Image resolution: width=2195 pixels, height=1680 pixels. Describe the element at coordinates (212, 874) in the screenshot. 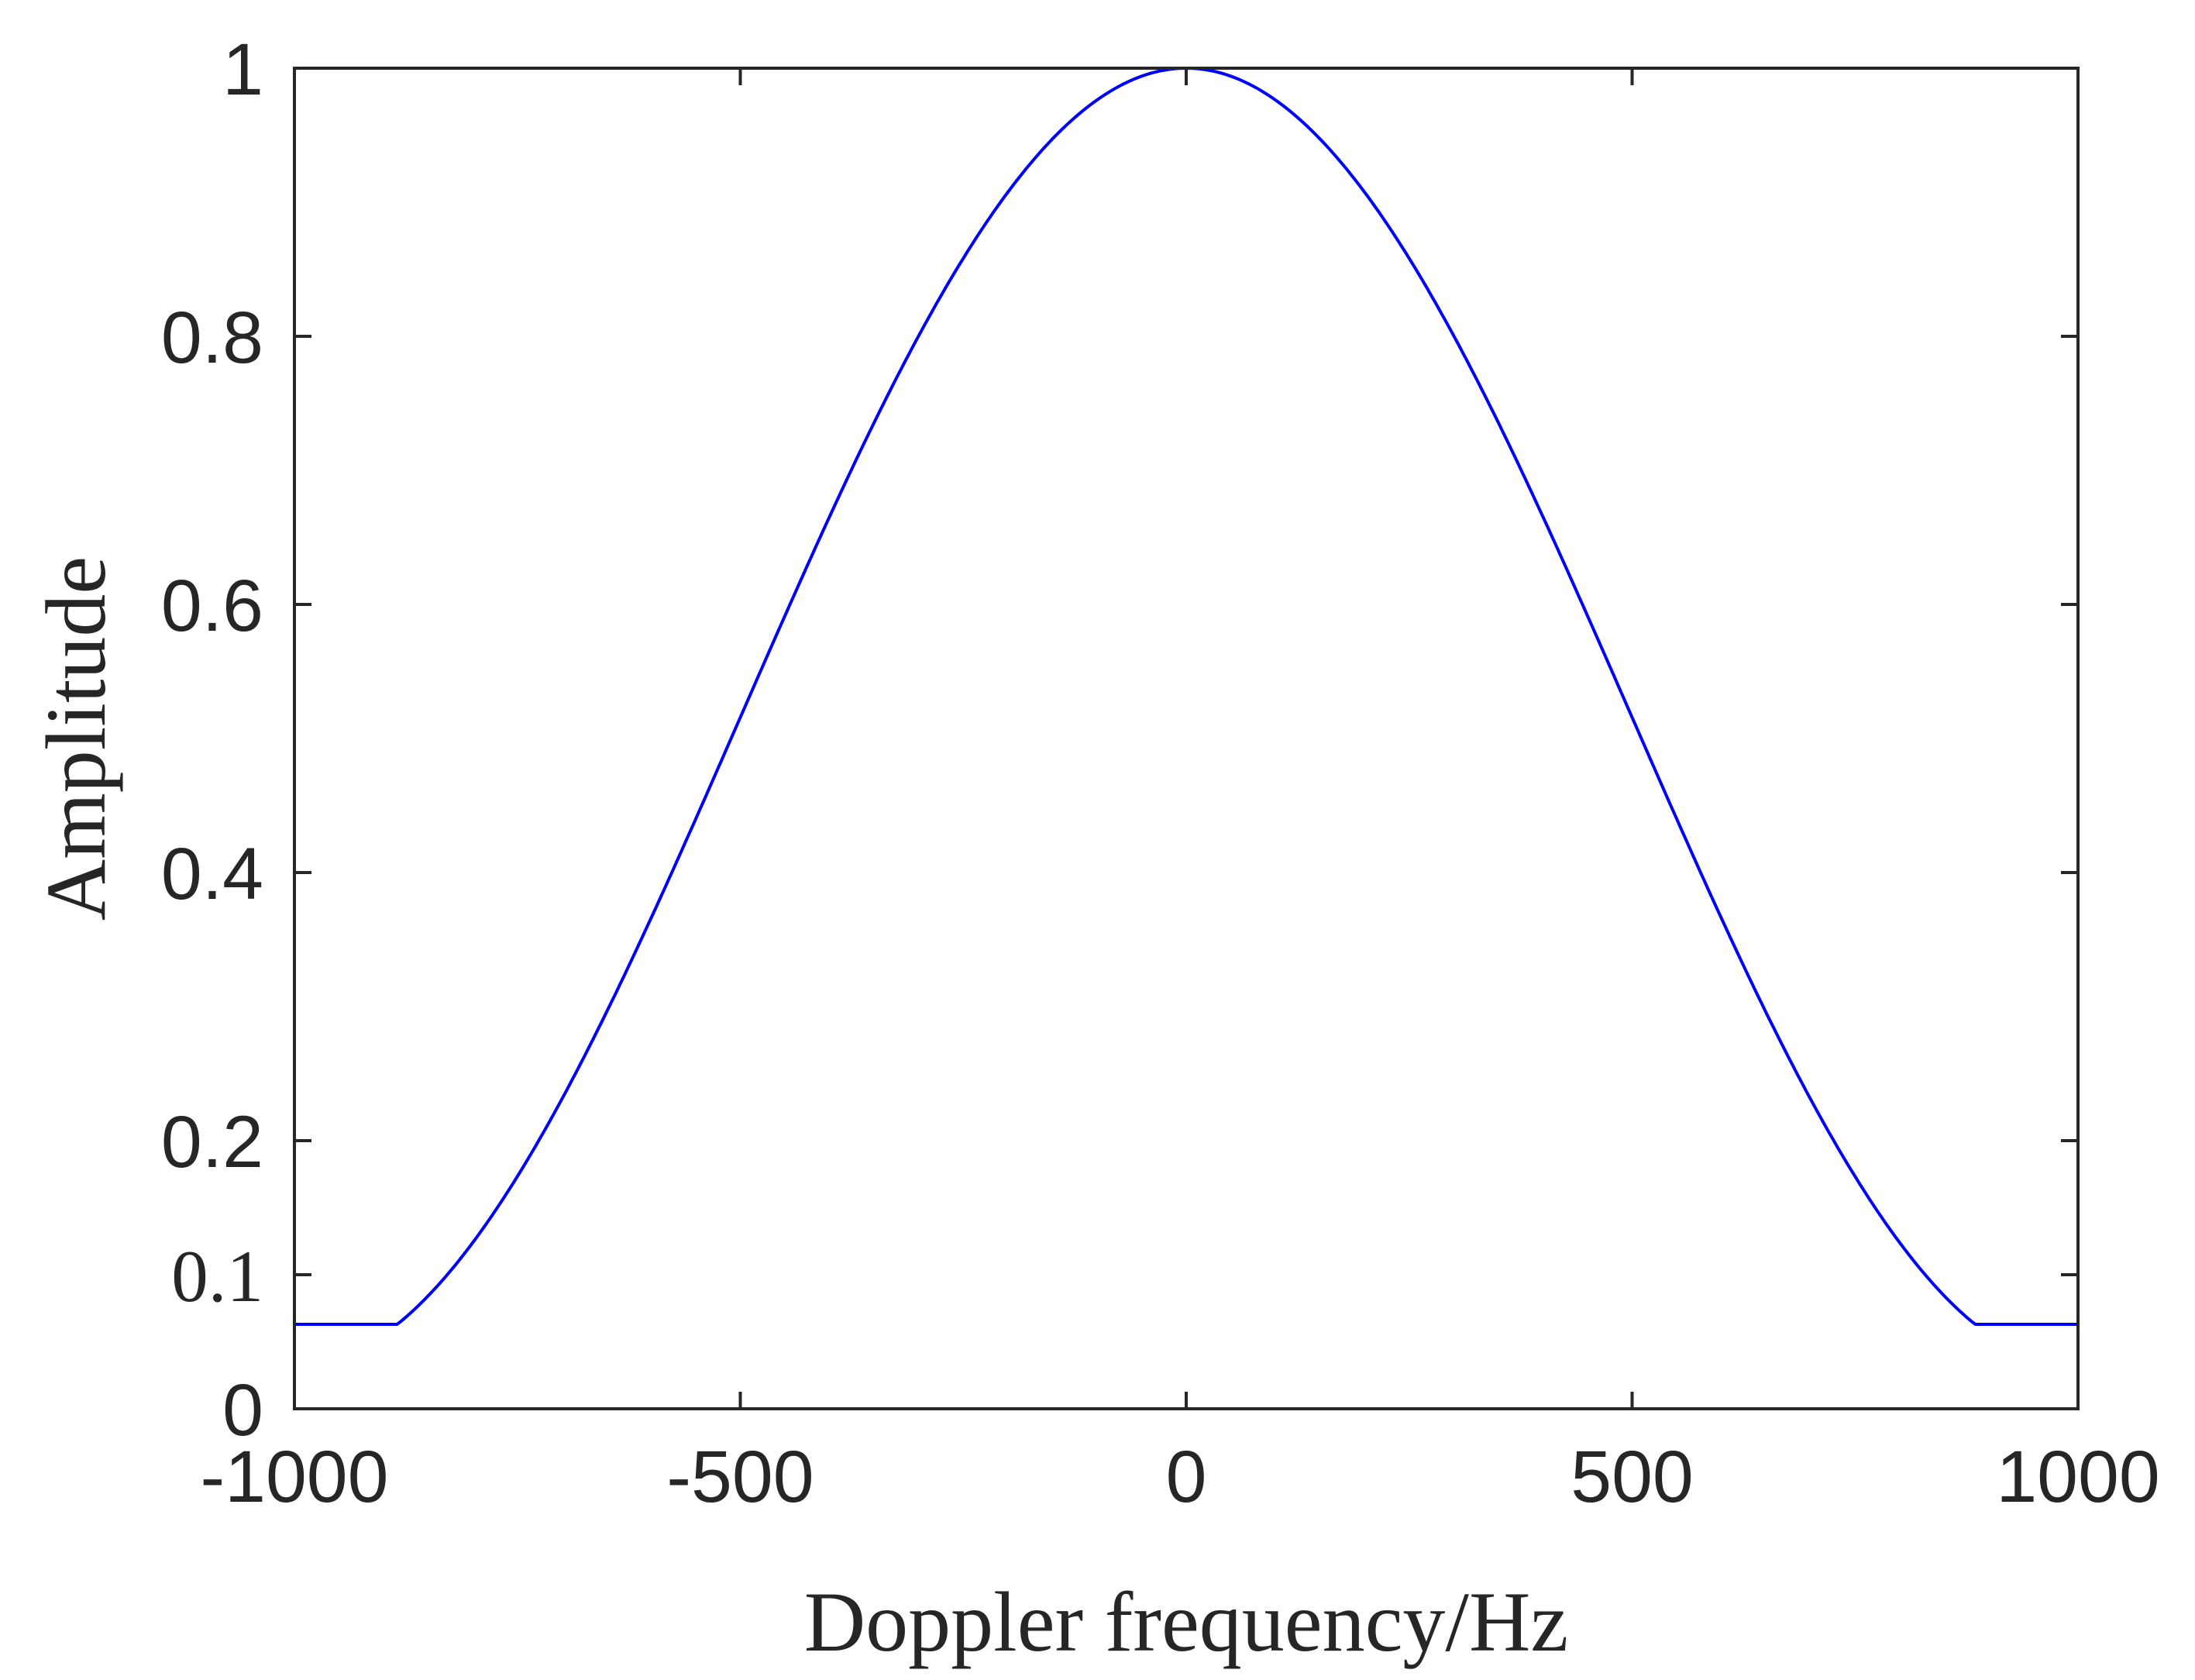

I see `y-tick-label: 0.4` at that location.